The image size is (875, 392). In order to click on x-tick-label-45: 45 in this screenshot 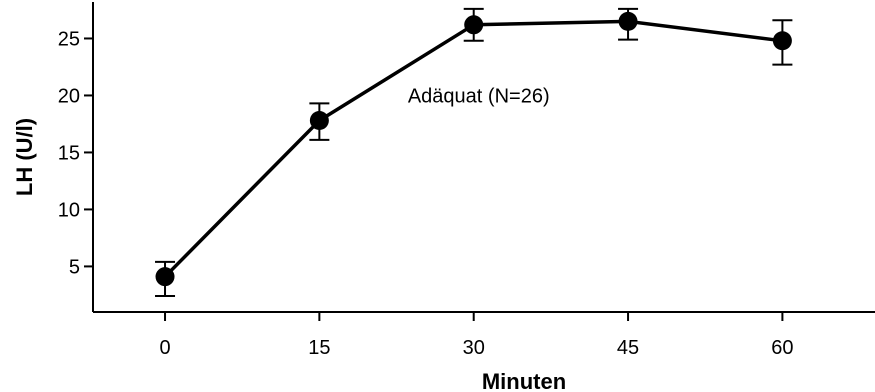, I will do `click(628, 348)`.